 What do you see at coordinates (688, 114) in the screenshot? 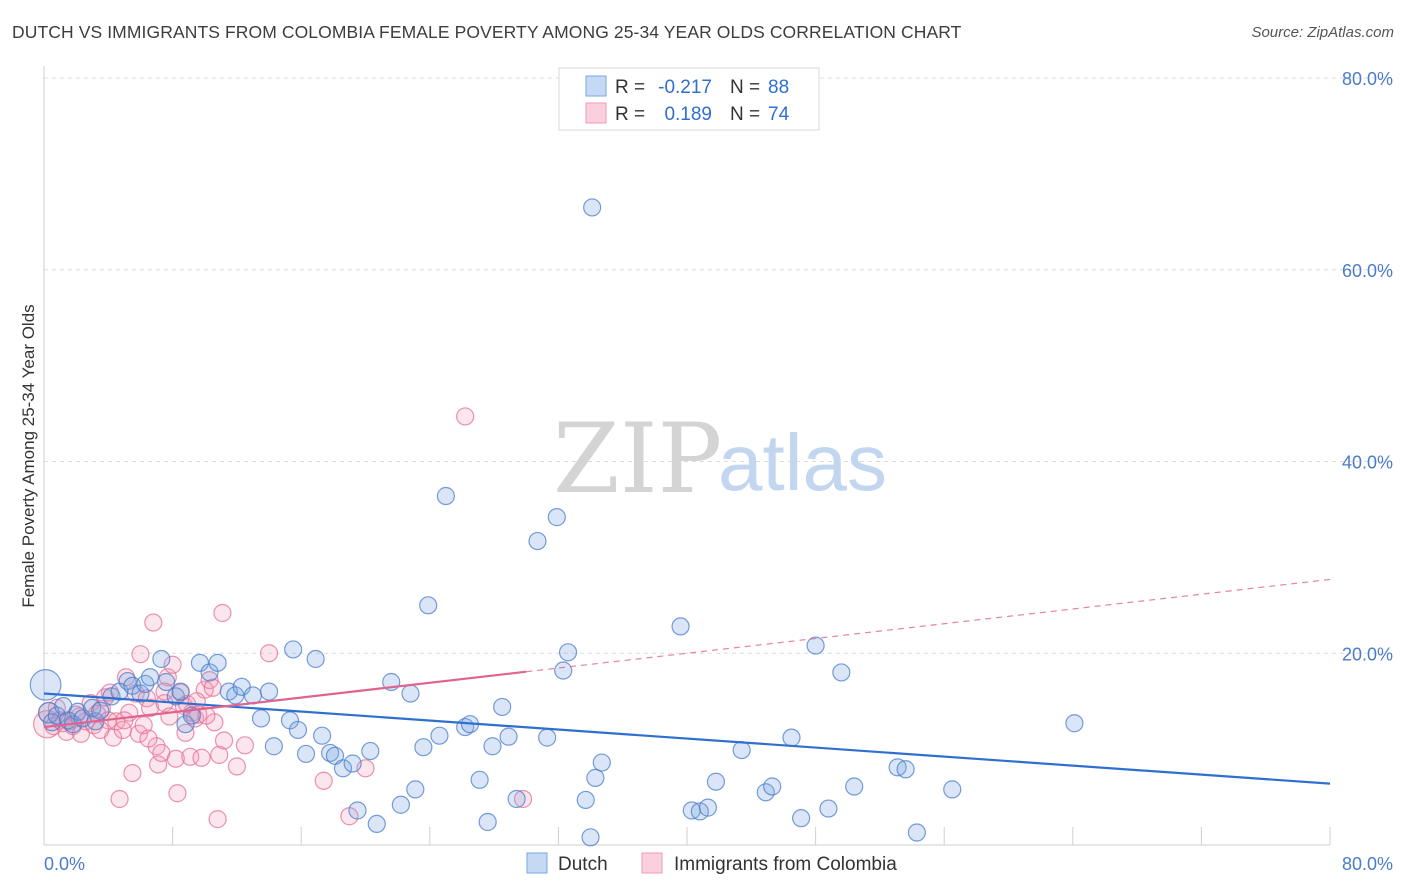
I see `stats-r-value-colombia: 0.189` at bounding box center [688, 114].